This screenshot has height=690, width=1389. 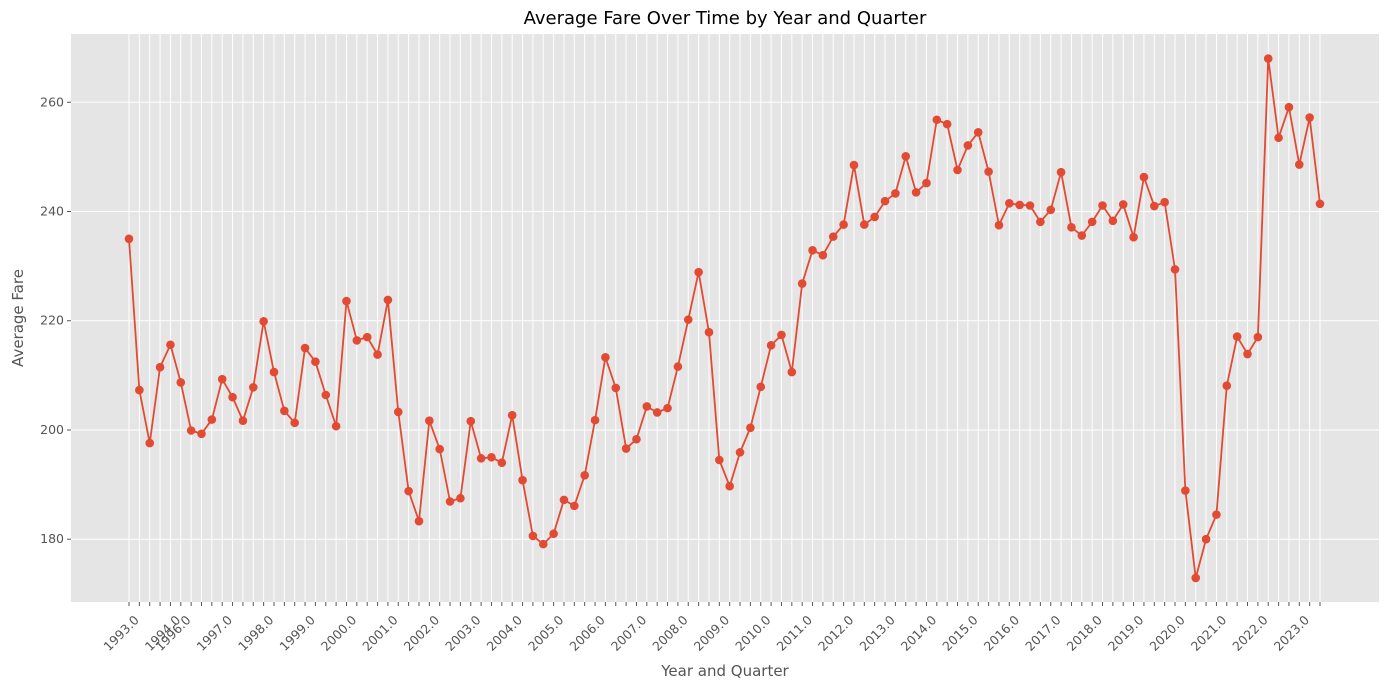 What do you see at coordinates (724, 671) in the screenshot?
I see `x-axis-label: Year and Quarter` at bounding box center [724, 671].